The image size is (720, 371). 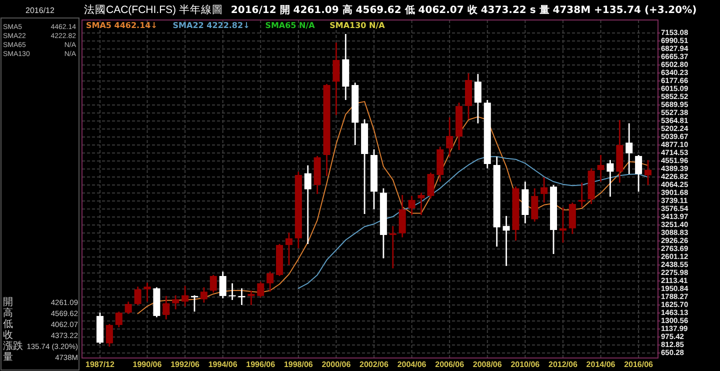 What do you see at coordinates (487, 364) in the screenshot?
I see `x-tick-label: 2008/06` at bounding box center [487, 364].